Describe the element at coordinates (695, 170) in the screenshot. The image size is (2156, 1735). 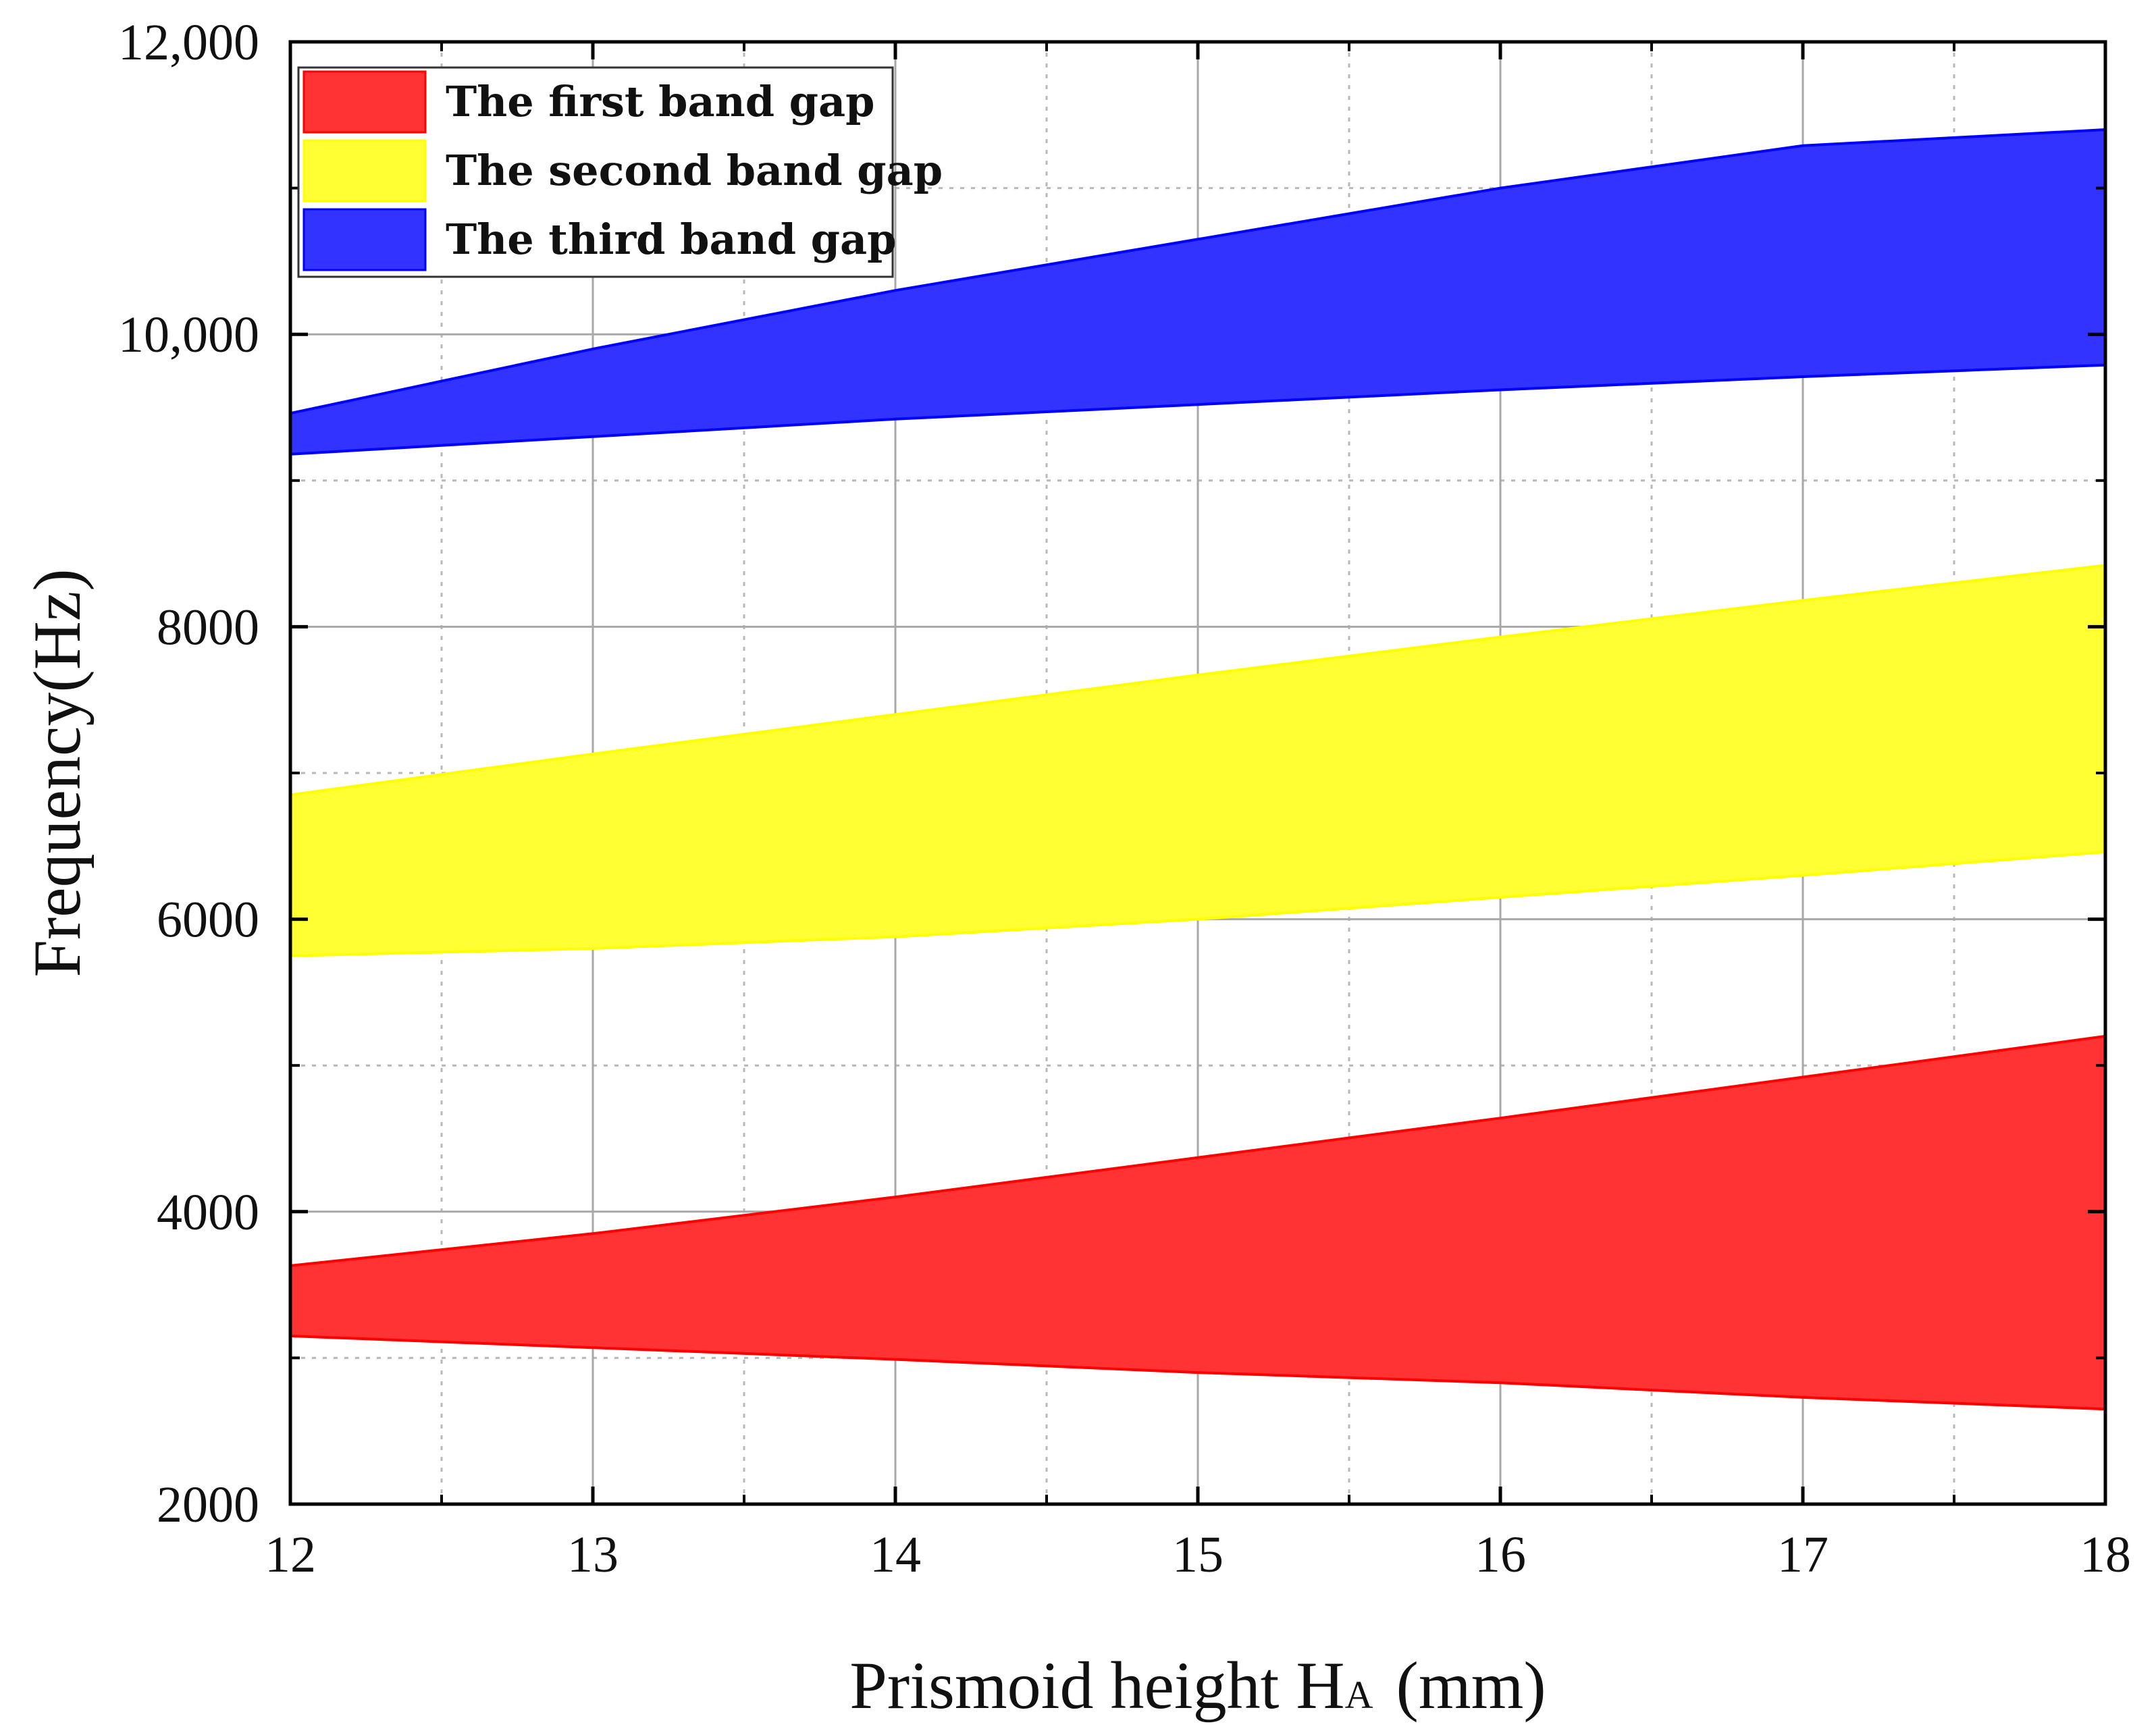
I see `legend-label-2: The second band gap` at that location.